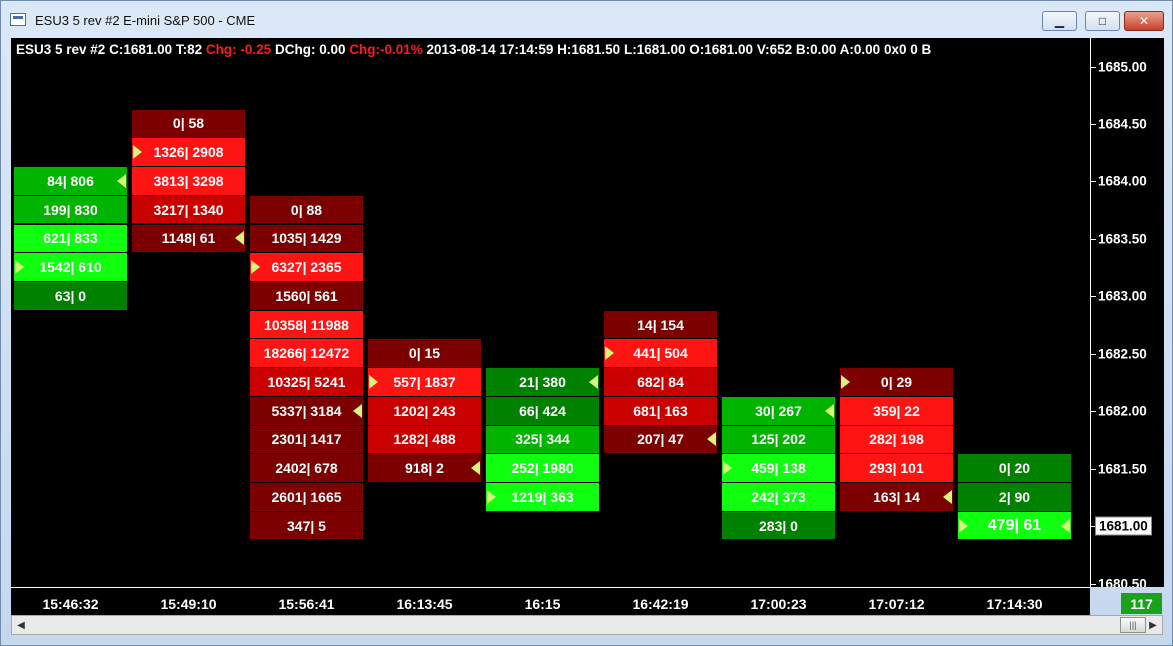 The width and height of the screenshot is (1173, 646). What do you see at coordinates (589, 49) in the screenshot?
I see `header-high: H:1681.50` at bounding box center [589, 49].